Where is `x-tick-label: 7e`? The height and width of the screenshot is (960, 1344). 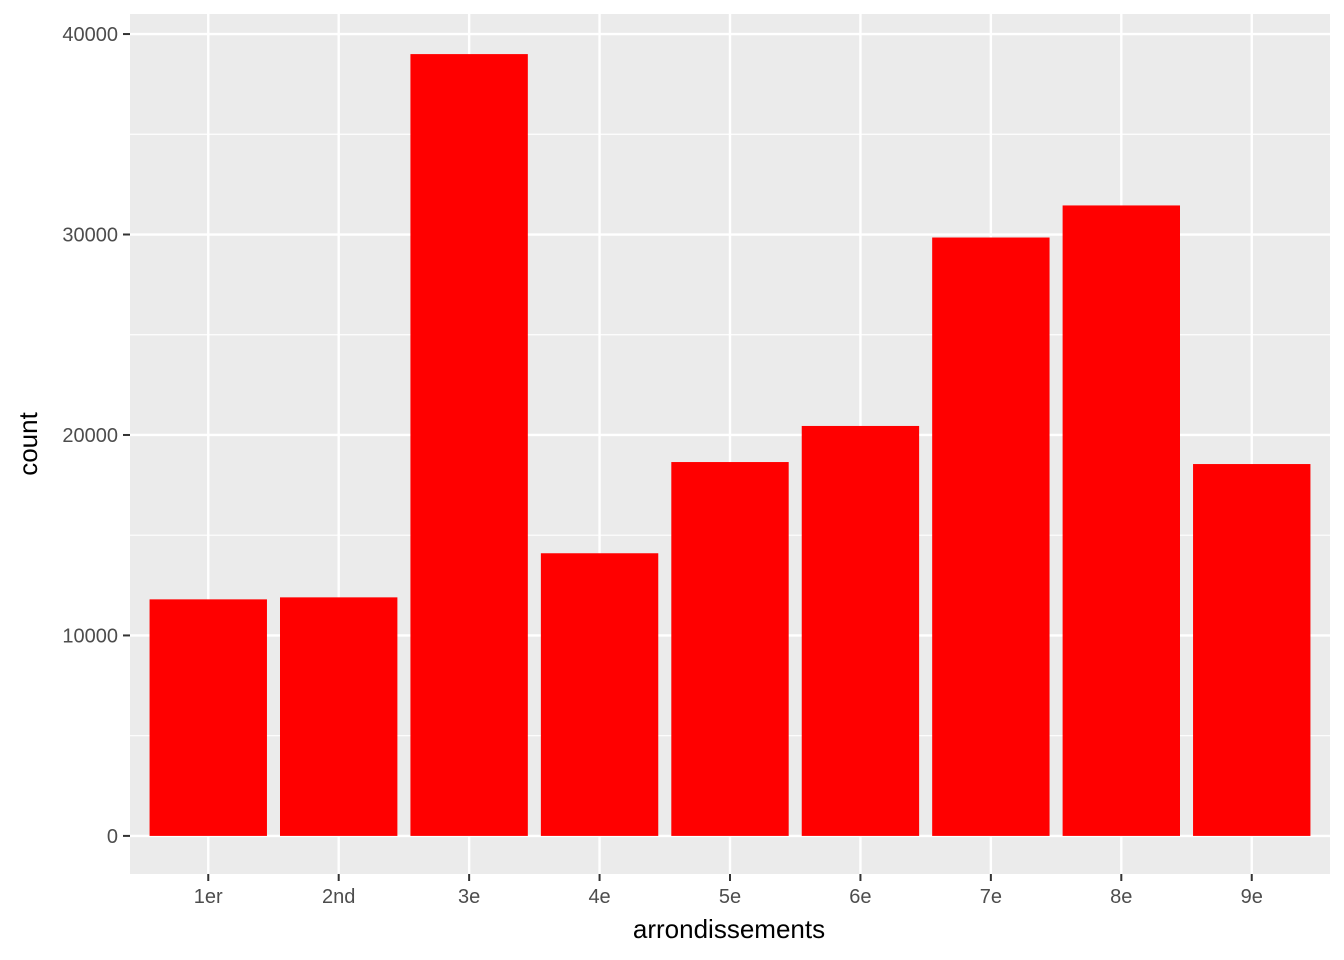
x-tick-label: 7e is located at coordinates (991, 897).